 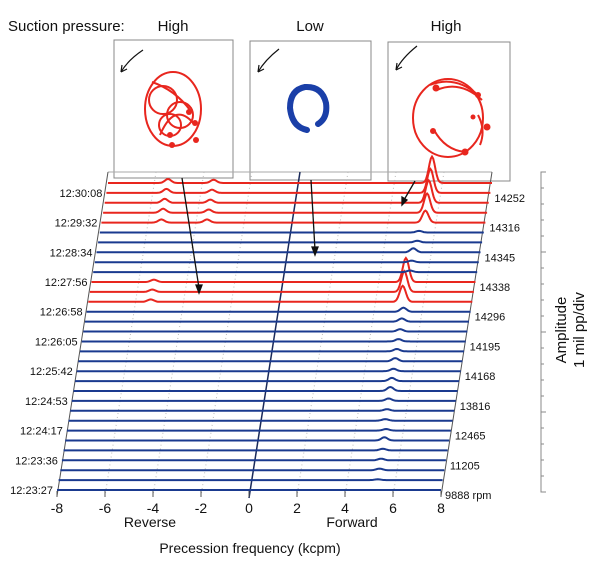 What do you see at coordinates (57, 508) in the screenshot?
I see `x-tick-label: -8` at bounding box center [57, 508].